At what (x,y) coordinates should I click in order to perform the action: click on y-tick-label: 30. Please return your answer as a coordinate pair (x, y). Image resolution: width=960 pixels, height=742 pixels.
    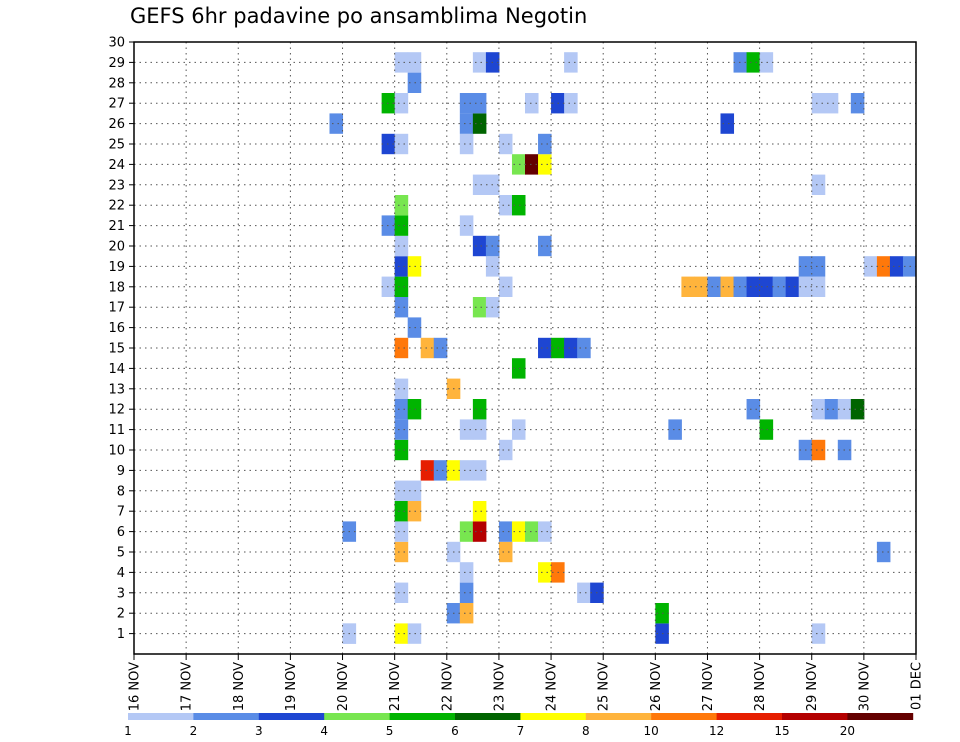
    Looking at the image, I should click on (116, 43).